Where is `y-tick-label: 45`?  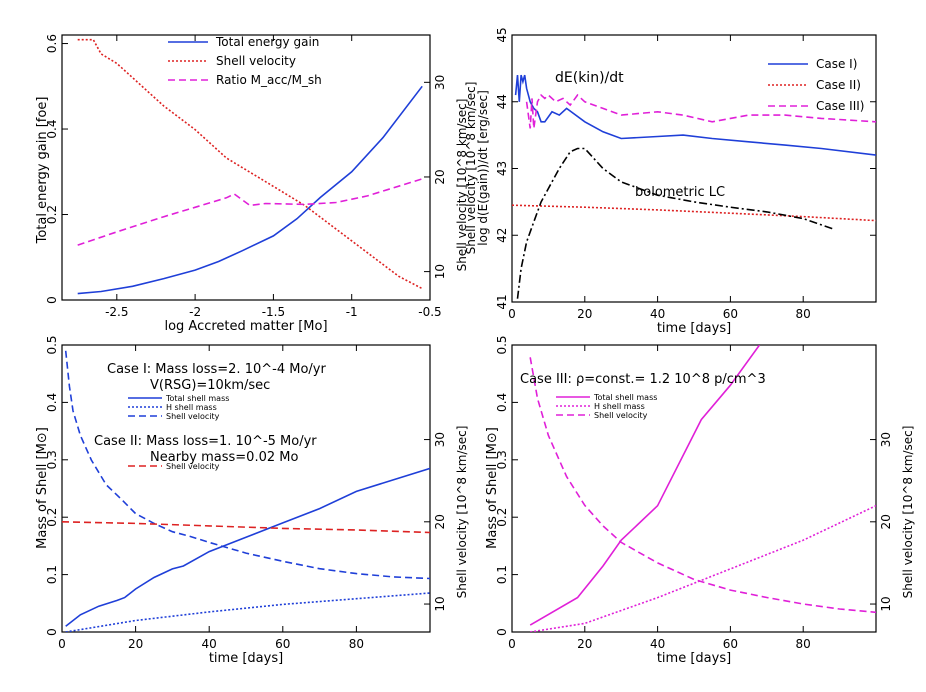 y-tick-label: 45 is located at coordinates (502, 34).